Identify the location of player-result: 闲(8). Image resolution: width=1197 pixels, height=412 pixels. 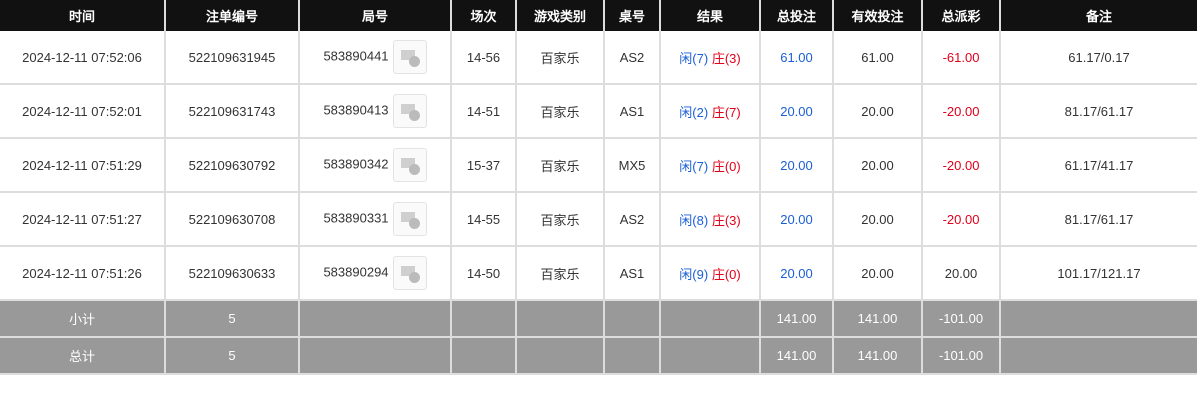
(694, 220).